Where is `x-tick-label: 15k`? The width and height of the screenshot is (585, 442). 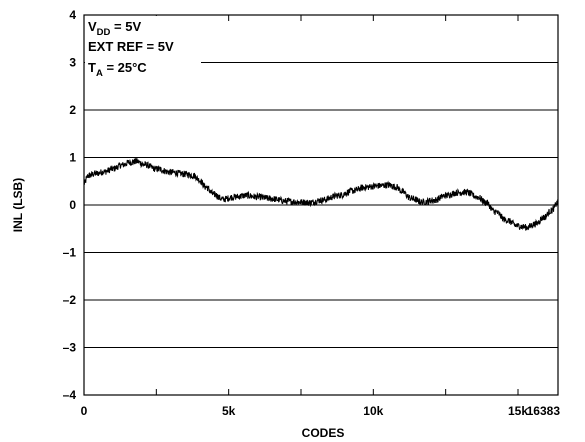 x-tick-label: 15k is located at coordinates (518, 411).